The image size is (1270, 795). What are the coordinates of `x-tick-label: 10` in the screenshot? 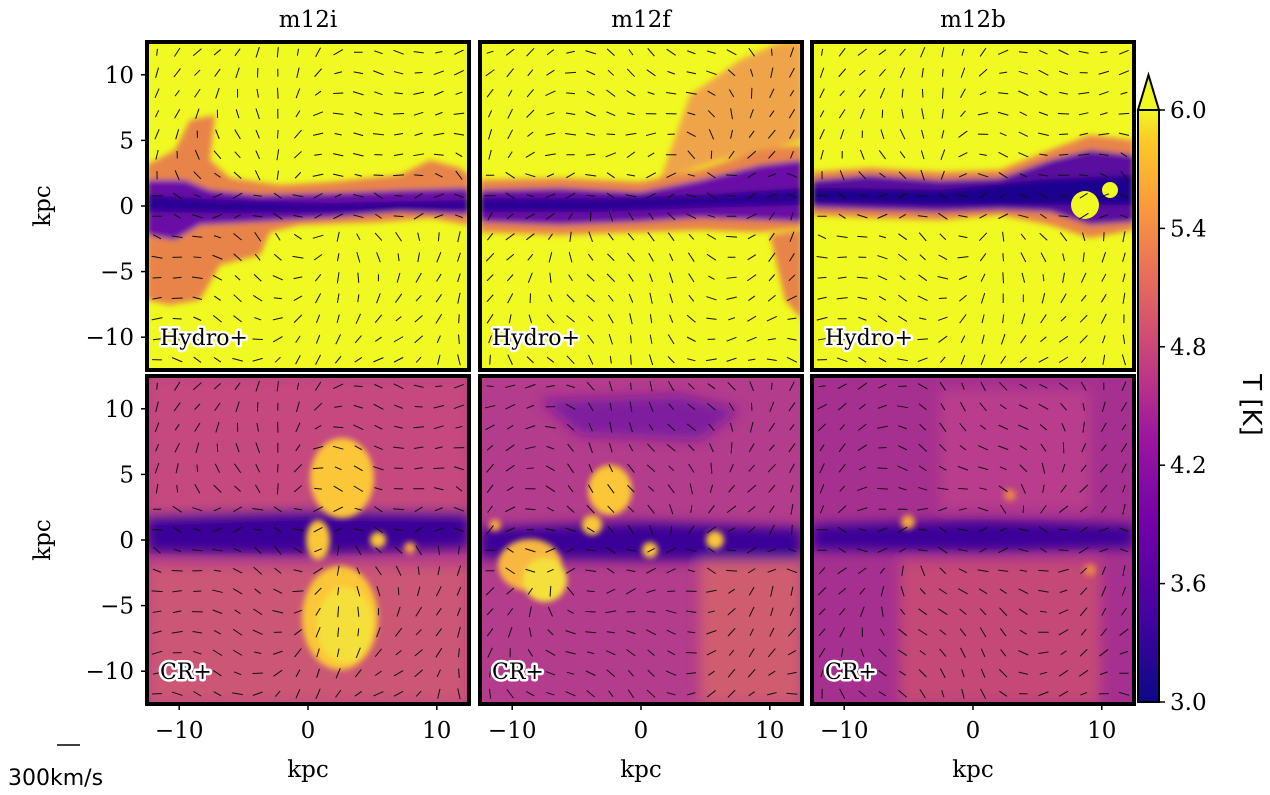 It's located at (436, 731).